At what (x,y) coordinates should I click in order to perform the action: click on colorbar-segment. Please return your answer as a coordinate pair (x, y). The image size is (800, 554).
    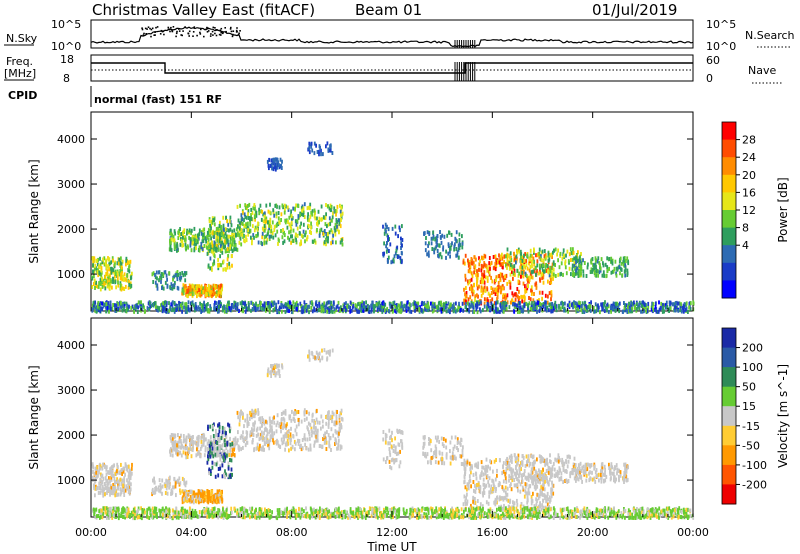
    Looking at the image, I should click on (729, 201).